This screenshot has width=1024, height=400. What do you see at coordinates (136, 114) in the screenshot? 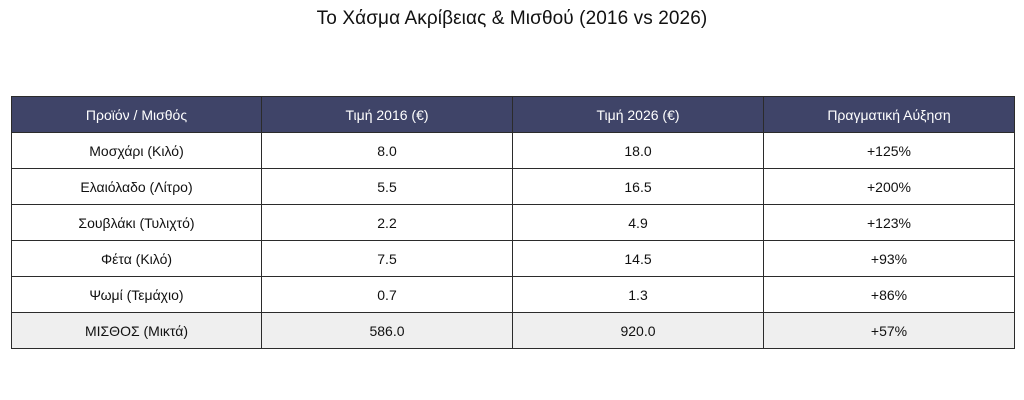
I see `column-header-product: Προϊόν / Μισθός` at bounding box center [136, 114].